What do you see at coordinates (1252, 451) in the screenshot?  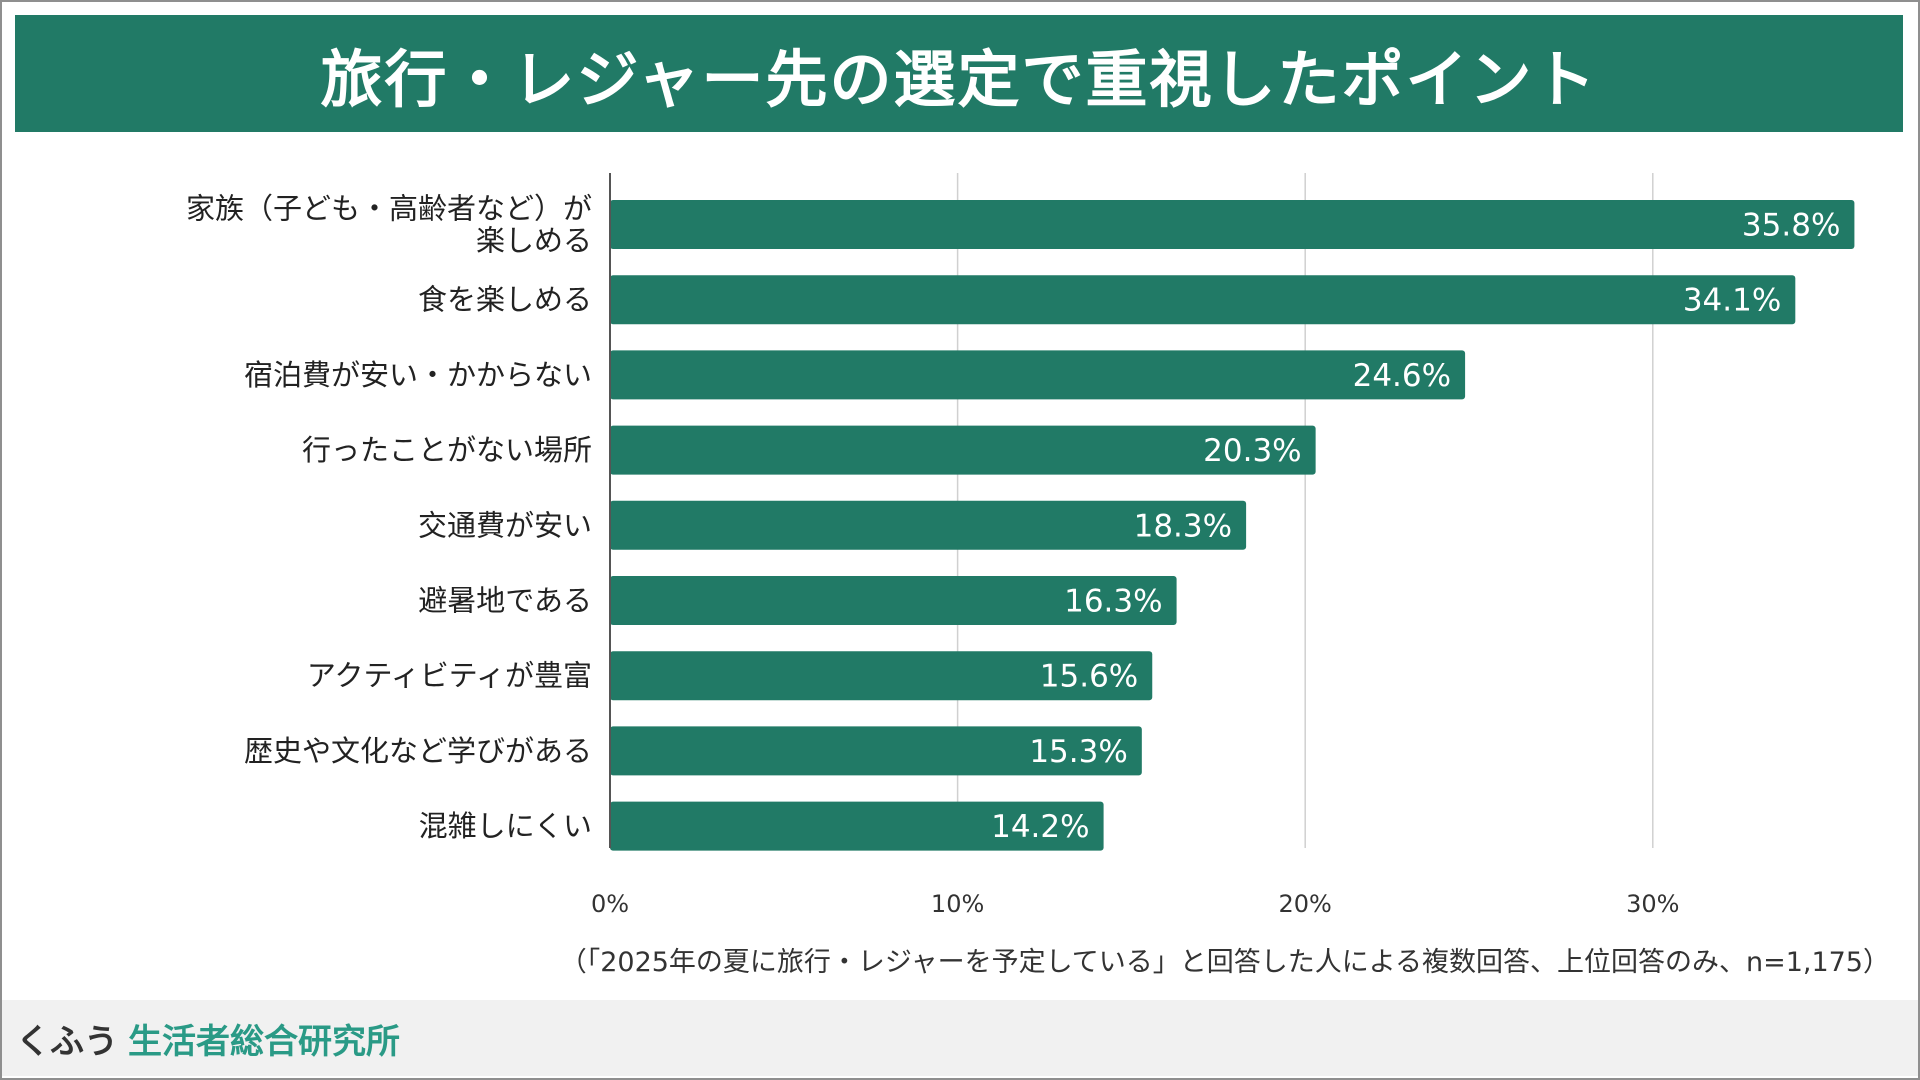 I see `bar-value-label: 20.3%` at bounding box center [1252, 451].